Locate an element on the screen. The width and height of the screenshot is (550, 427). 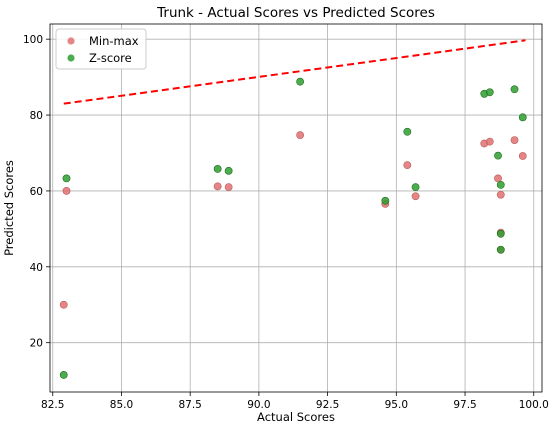
y-axis: 20 40 60 80 100 is located at coordinates (36, 192).